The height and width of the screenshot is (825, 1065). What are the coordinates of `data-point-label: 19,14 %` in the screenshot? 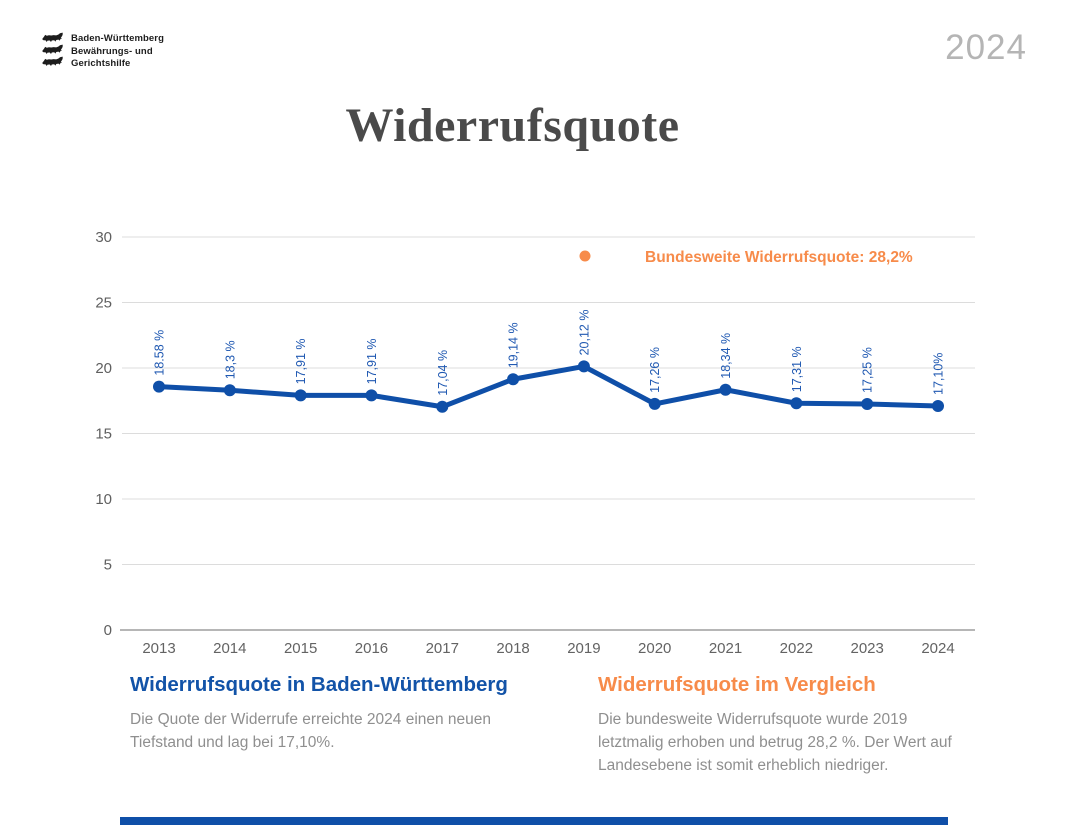 It's located at (514, 345).